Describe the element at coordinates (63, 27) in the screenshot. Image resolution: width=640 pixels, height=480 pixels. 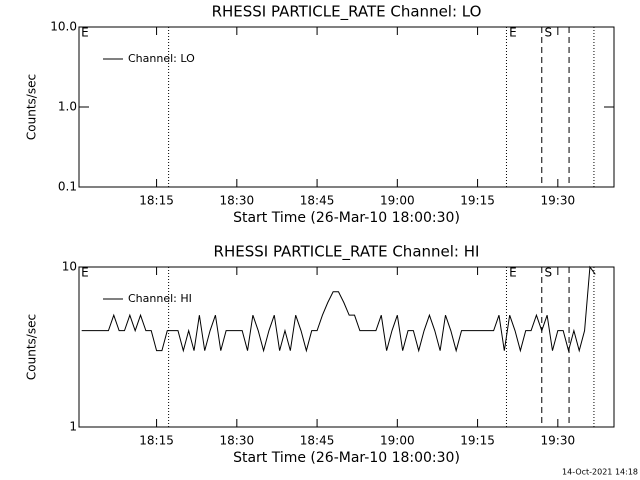
I see `y-tick-label: 10.0` at that location.